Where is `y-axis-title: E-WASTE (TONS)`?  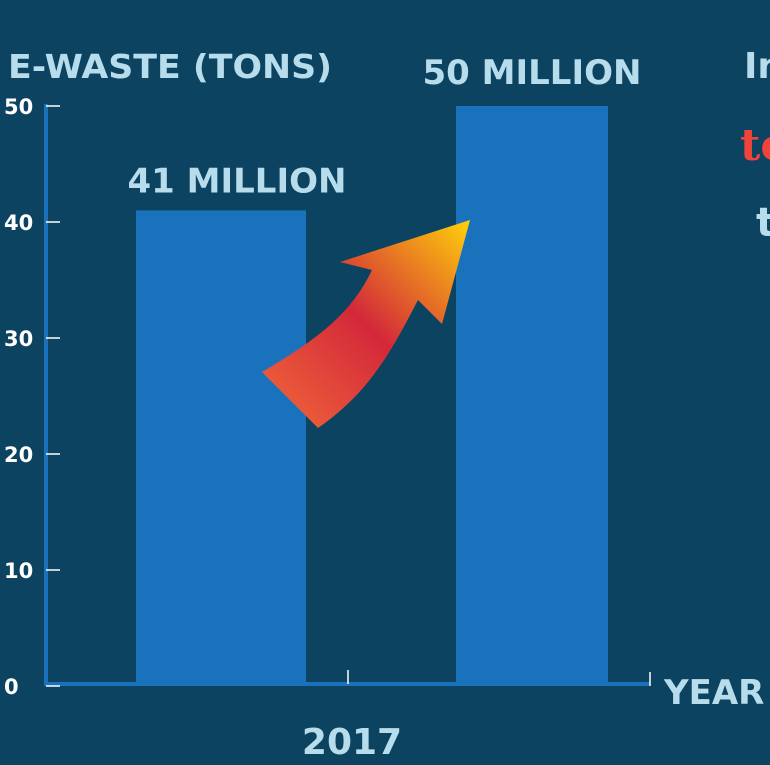 y-axis-title: E-WASTE (TONS) is located at coordinates (170, 66).